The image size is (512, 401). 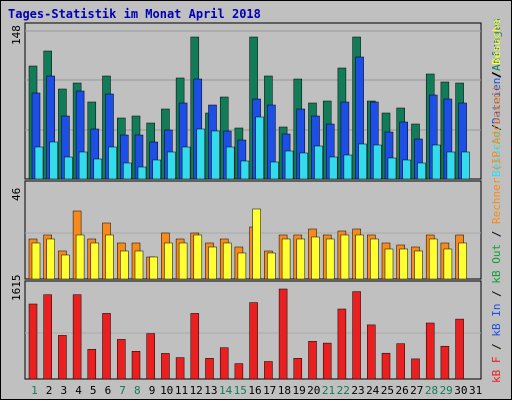 I want to click on x-tick-label: 2, so click(x=49, y=390).